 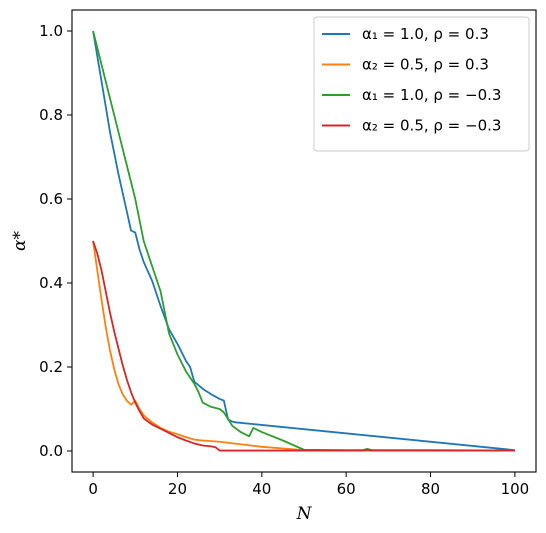 I want to click on x-tick-label: 0, so click(x=93, y=489).